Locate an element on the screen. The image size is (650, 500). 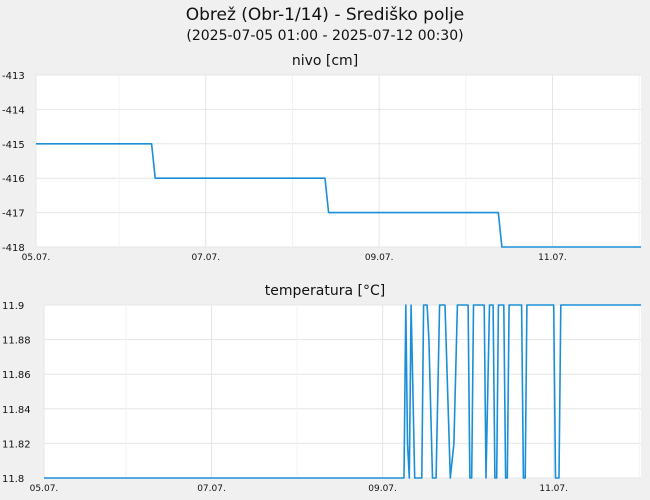
panel-title: temperatura [°C] is located at coordinates (325, 291).